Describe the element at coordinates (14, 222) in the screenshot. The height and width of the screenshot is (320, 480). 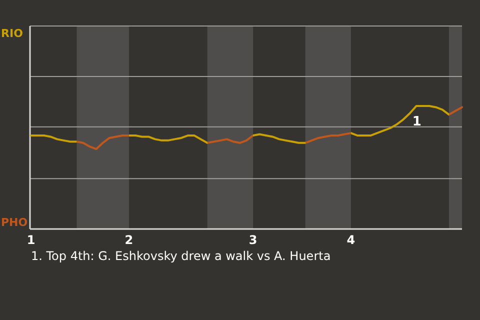
I see `text: PHO` at that location.